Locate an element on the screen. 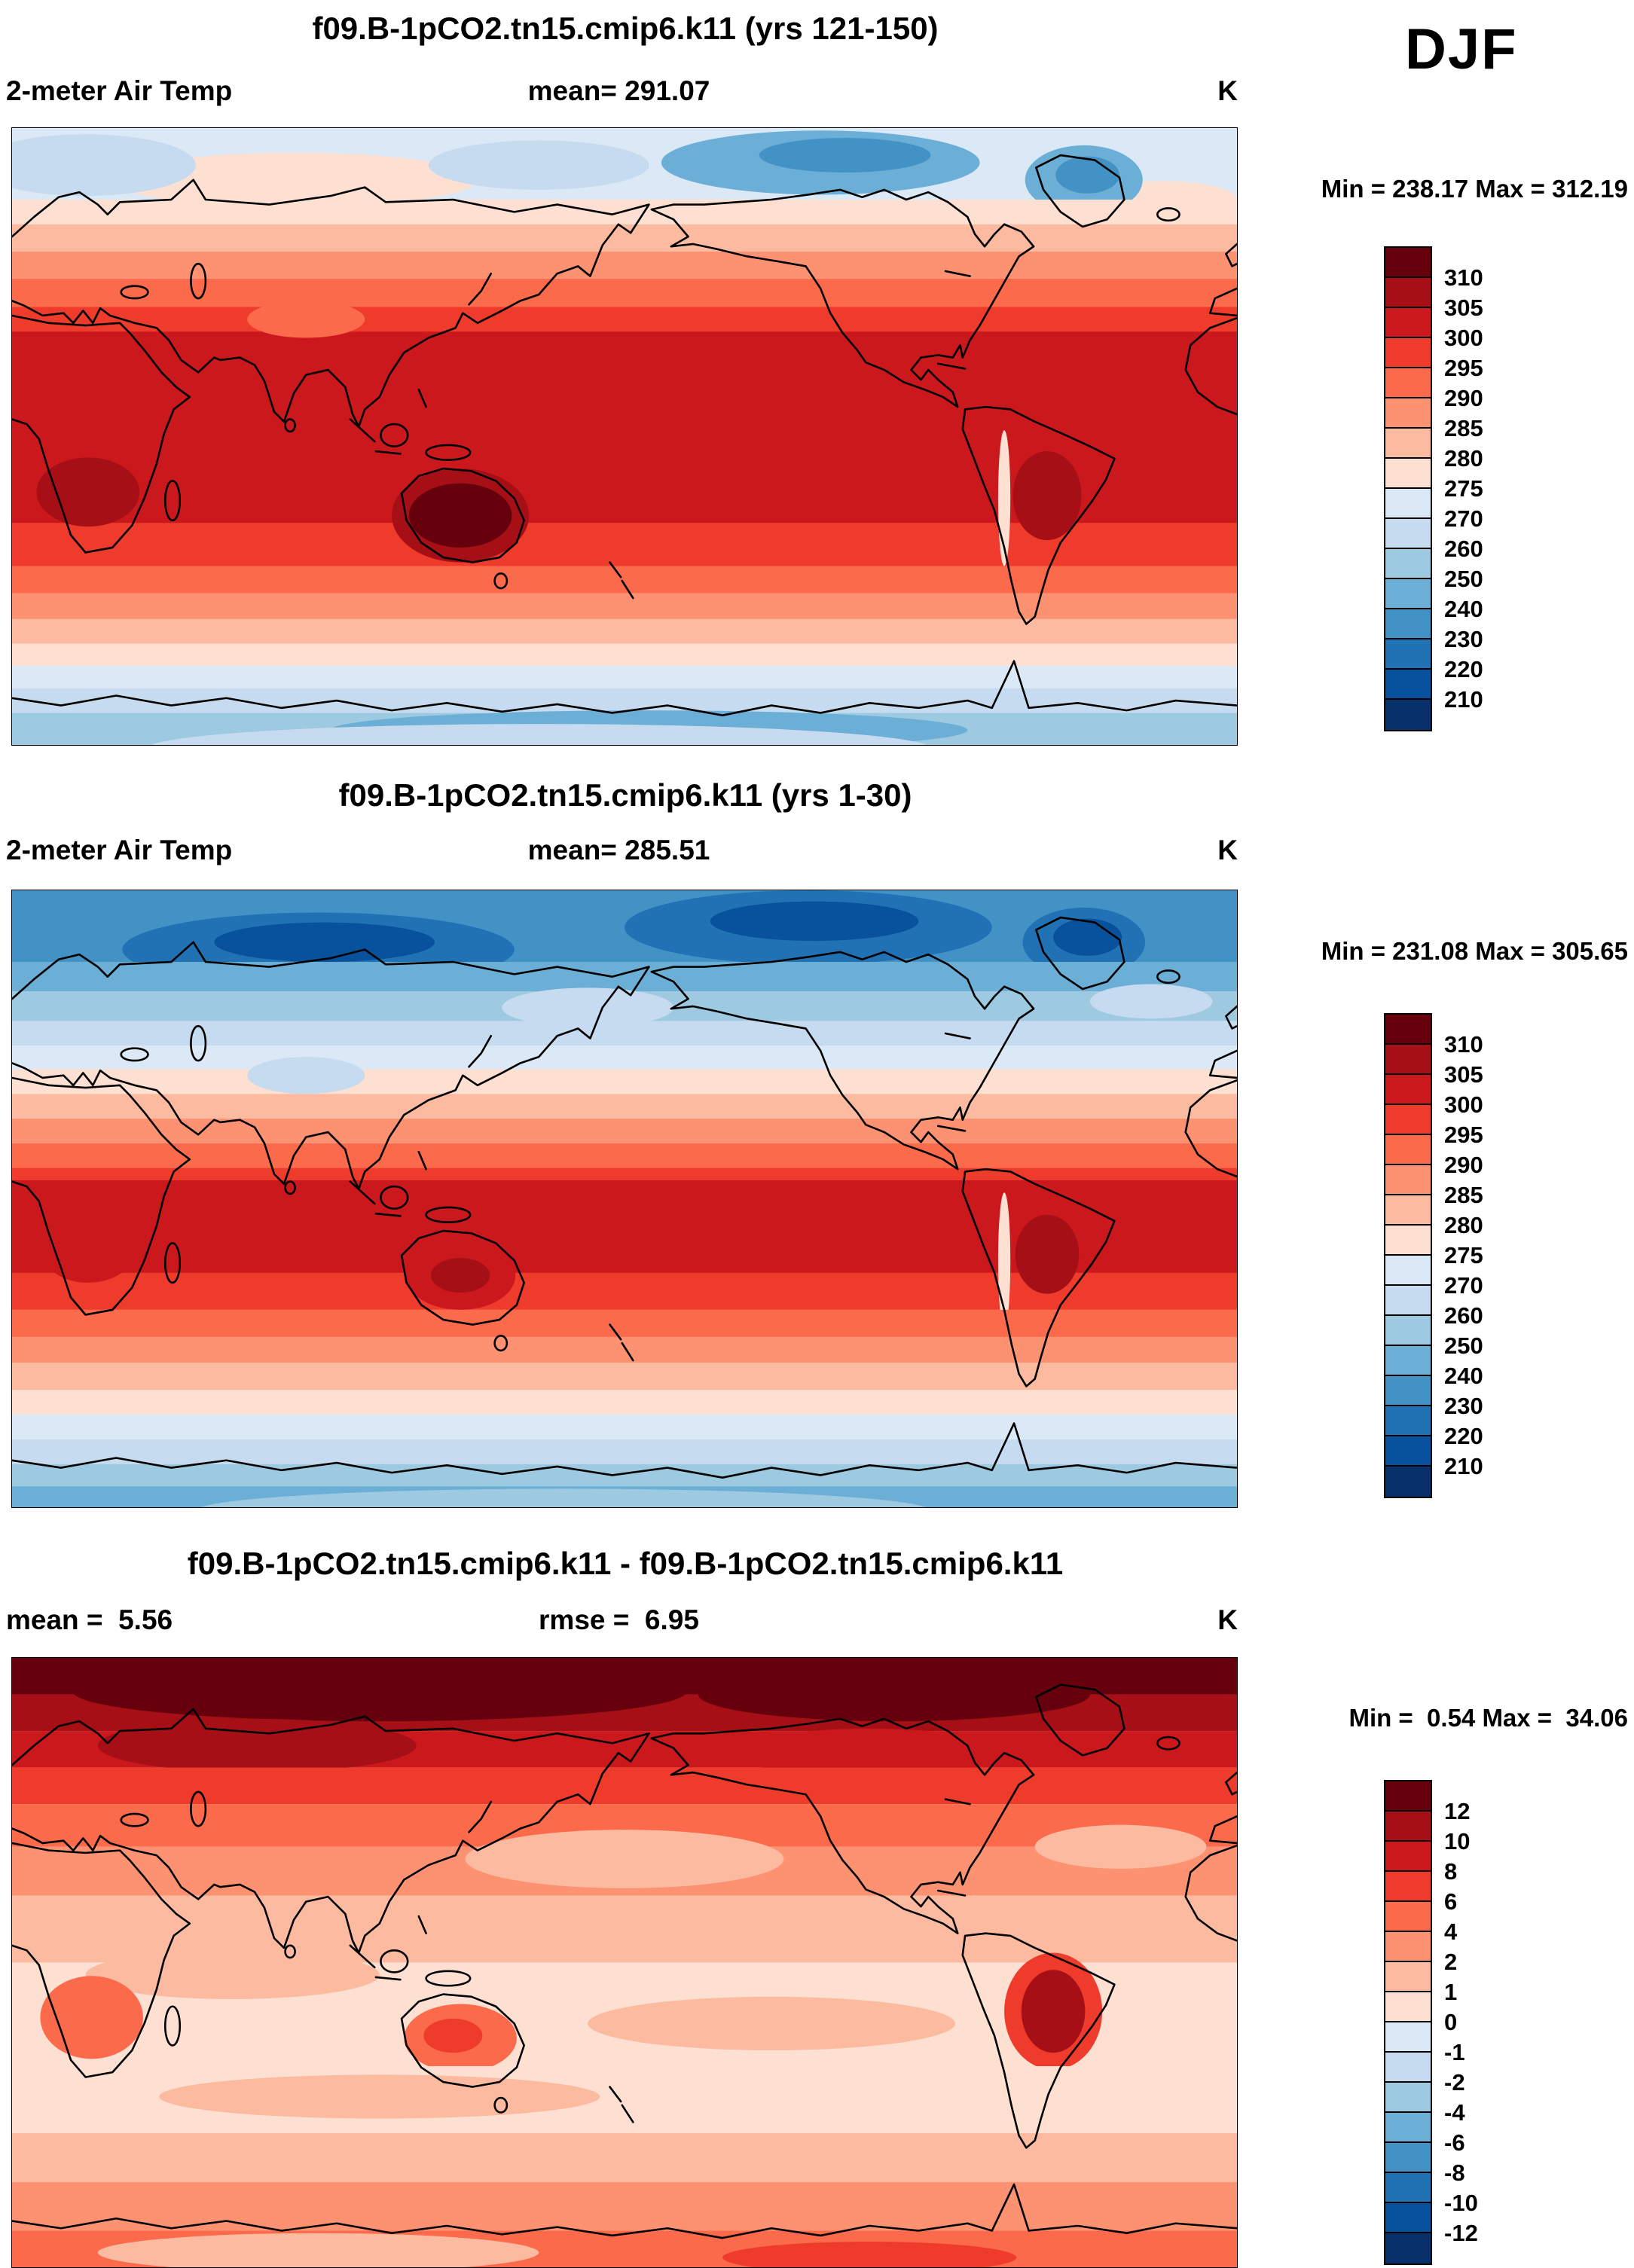 This screenshot has width=1634, height=2268. panel-2-field-label: 2-meter Air Temp is located at coordinates (119, 850).